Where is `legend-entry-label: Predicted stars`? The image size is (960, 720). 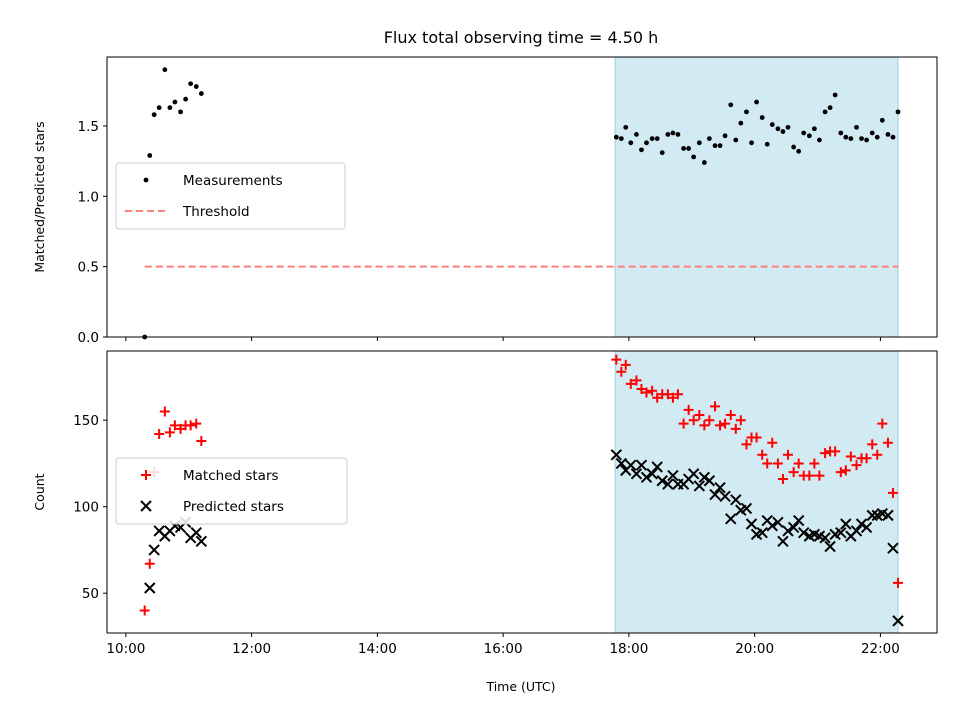 legend-entry-label: Predicted stars is located at coordinates (233, 507).